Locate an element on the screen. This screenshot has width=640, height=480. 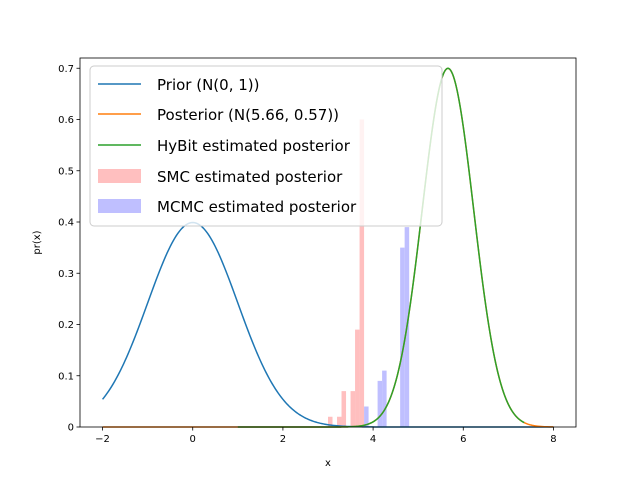
y-axis-label: pr(x) is located at coordinates (37, 242).